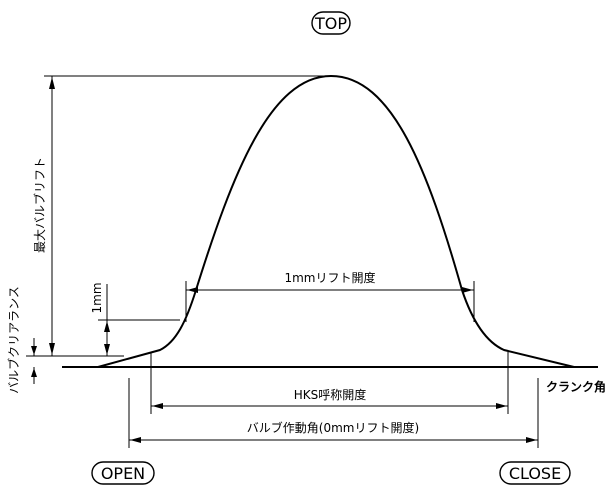  Describe the element at coordinates (329, 277) in the screenshot. I see `one-mm-lift-duration-label: 1mmリフト開度` at that location.